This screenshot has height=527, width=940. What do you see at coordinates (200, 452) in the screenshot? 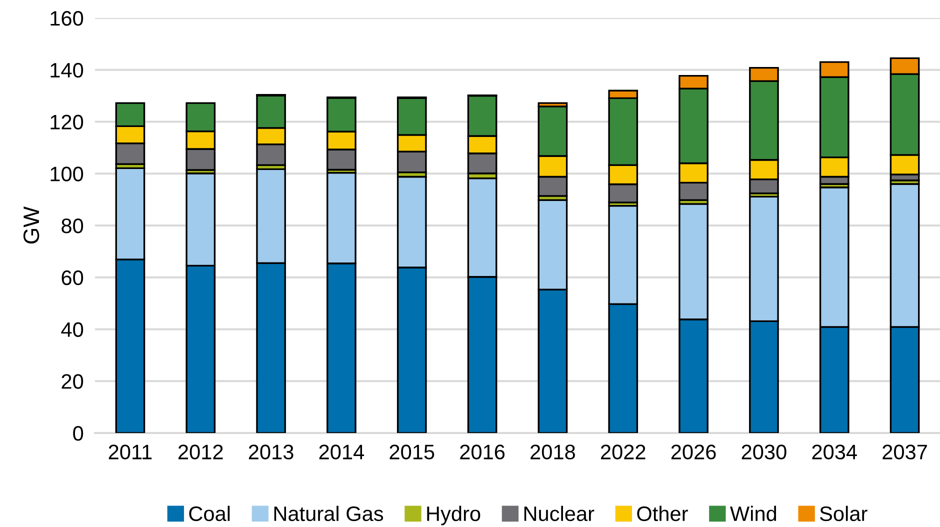
I see `x-tick-label: 2012` at bounding box center [200, 452].